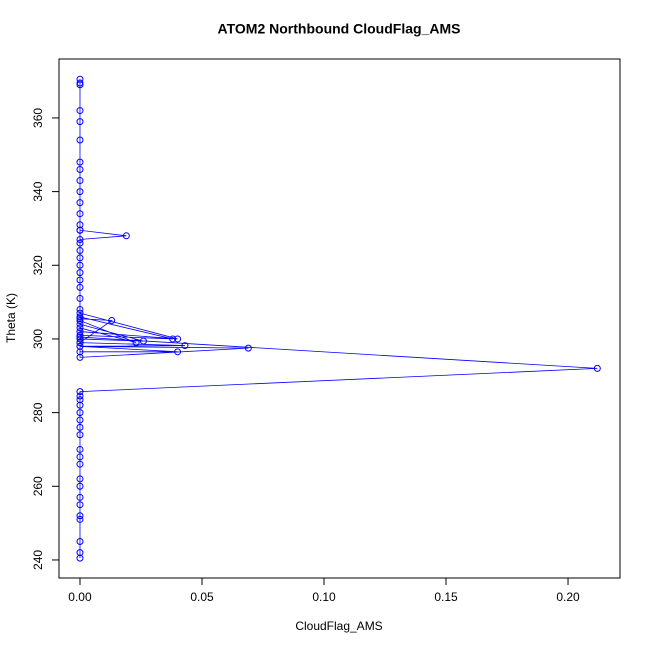 The height and width of the screenshot is (650, 650). I want to click on x-tick-label: 0.20, so click(568, 597).